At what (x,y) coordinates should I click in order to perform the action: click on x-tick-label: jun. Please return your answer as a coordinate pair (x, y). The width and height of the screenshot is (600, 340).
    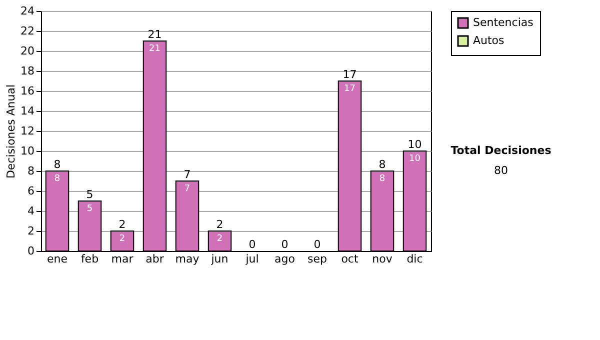
    Looking at the image, I should click on (219, 259).